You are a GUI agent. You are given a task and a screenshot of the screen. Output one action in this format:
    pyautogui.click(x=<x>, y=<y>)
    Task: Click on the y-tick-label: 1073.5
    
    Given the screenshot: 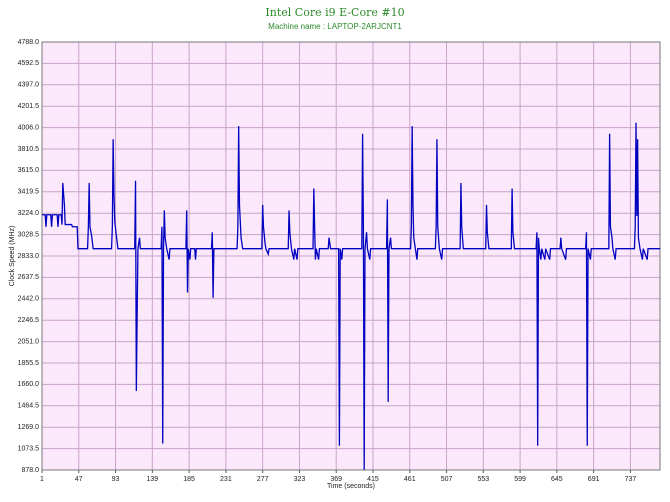 What is the action you would take?
    pyautogui.click(x=29, y=448)
    